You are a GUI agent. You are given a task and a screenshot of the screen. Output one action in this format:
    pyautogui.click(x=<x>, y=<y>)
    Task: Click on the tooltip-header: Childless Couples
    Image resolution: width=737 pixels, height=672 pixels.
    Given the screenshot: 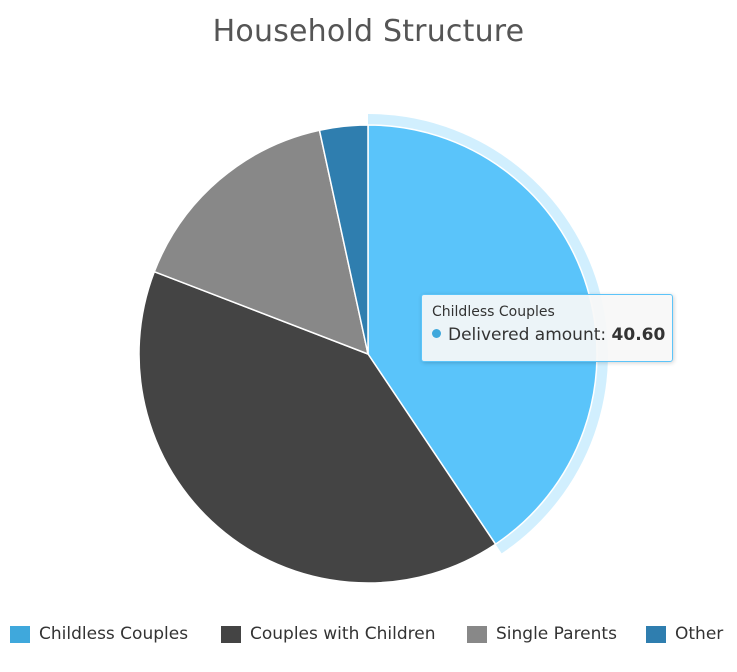 What is the action you would take?
    pyautogui.click(x=493, y=312)
    